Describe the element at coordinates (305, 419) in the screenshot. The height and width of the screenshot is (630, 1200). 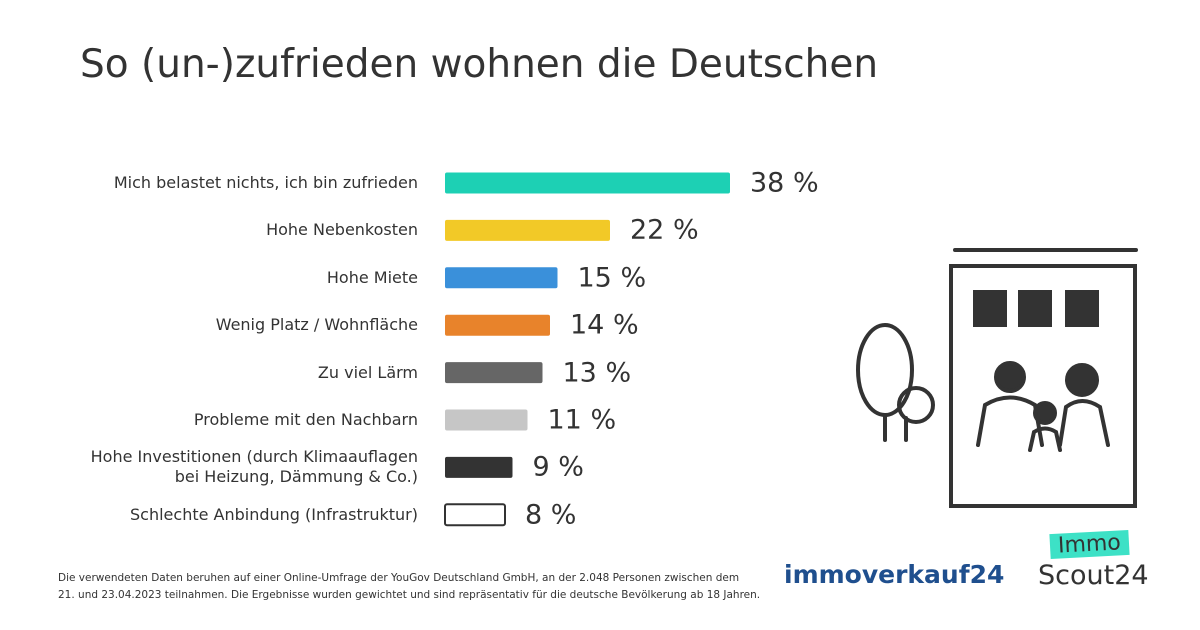
I see `category-label: Probleme mit den Nachbarn` at that location.